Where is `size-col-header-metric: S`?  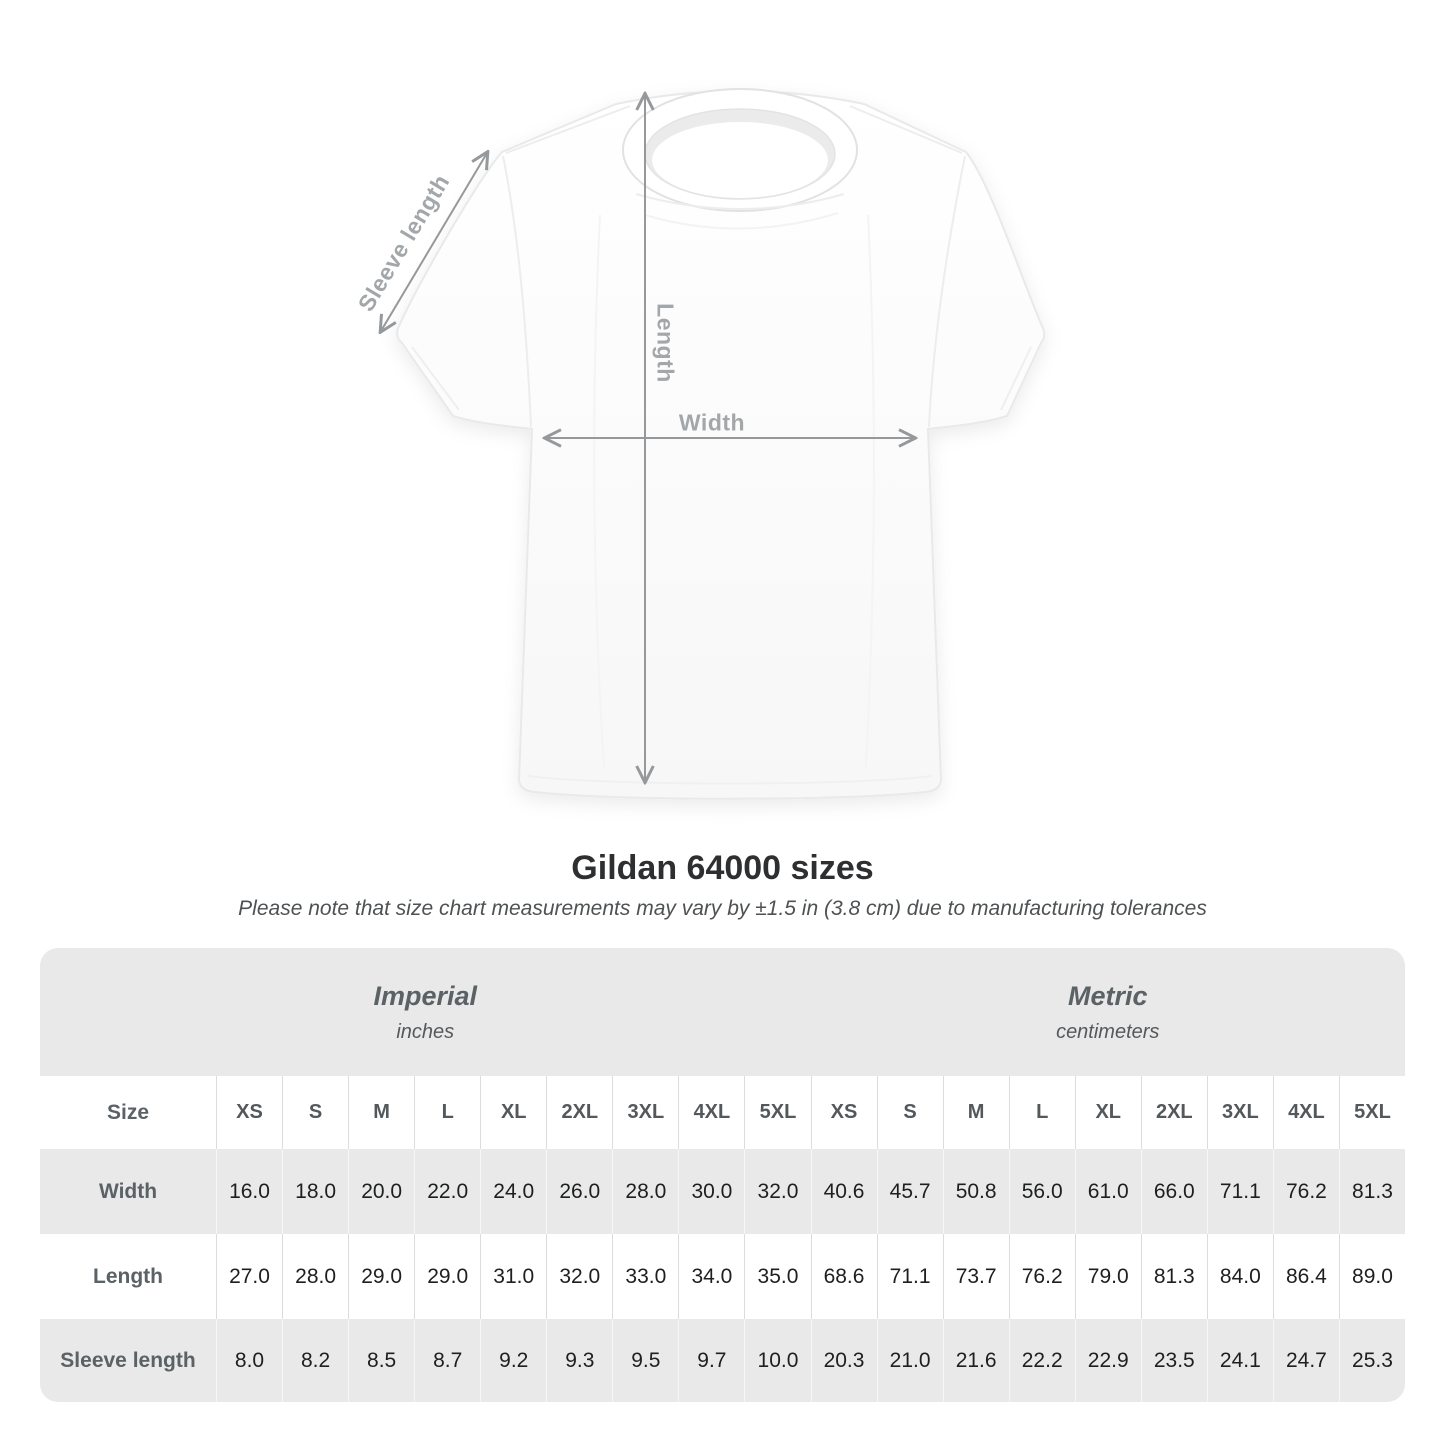 size-col-header-metric: S is located at coordinates (909, 1112).